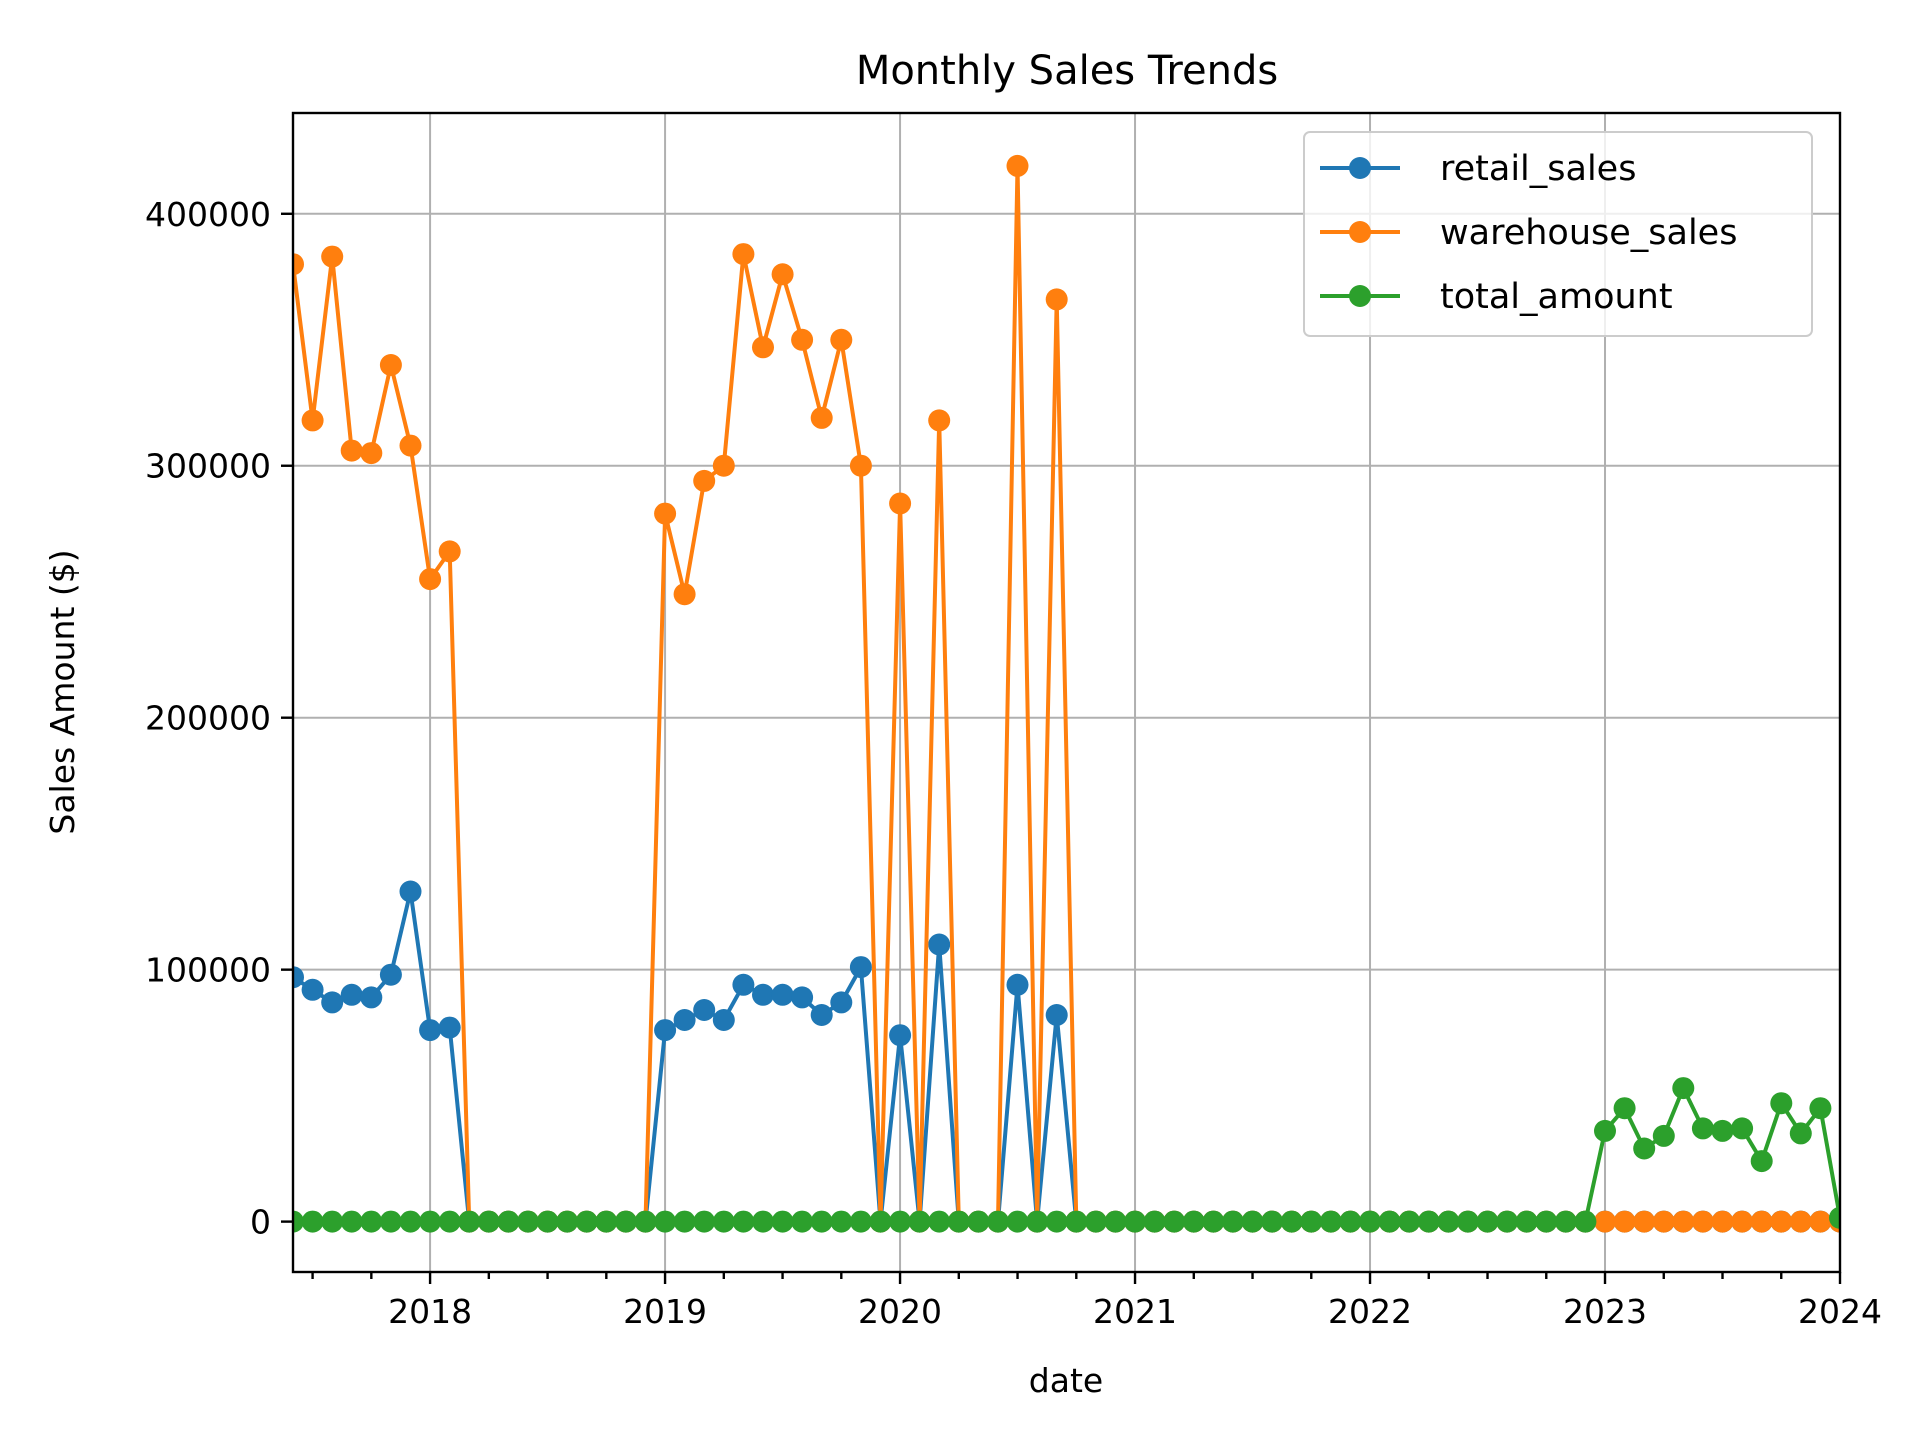 Image resolution: width=1920 pixels, height=1440 pixels. I want to click on x-tick-label: 2022, so click(1370, 1311).